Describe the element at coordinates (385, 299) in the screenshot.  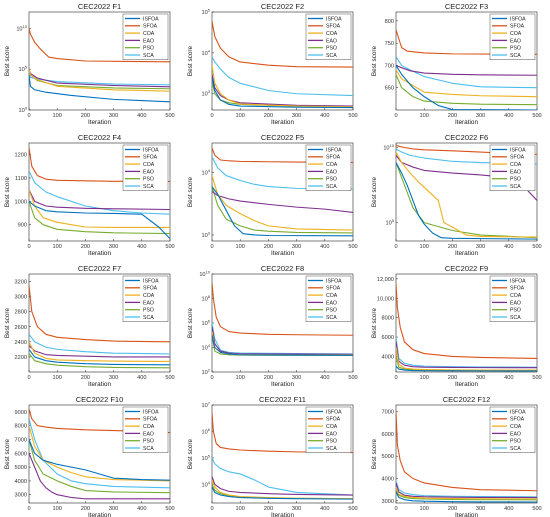
I see `y-tick-label: 10,000` at that location.